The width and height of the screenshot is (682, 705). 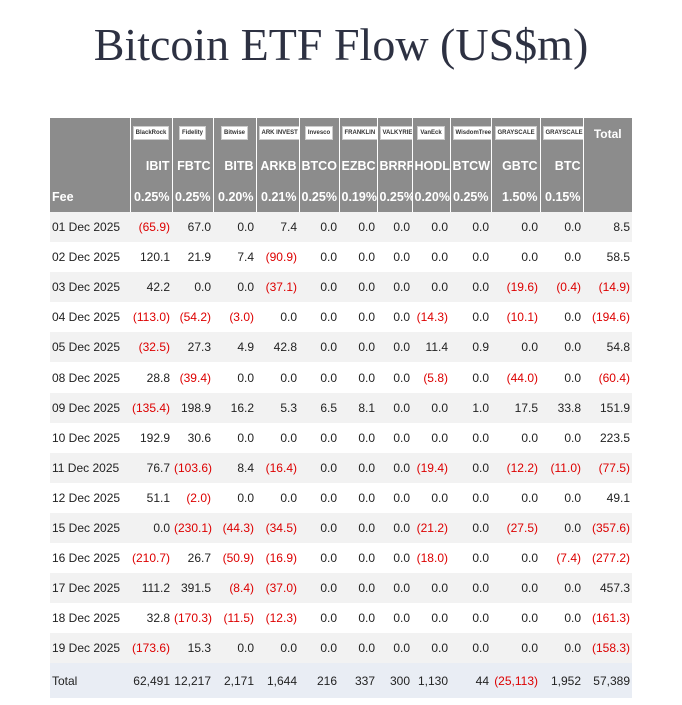 I want to click on row-label: 04 Dec 2025, so click(x=86, y=317).